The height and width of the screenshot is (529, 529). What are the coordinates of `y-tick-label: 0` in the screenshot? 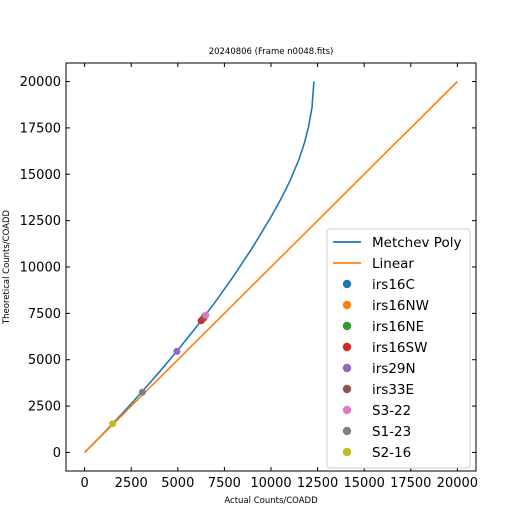 It's located at (57, 453).